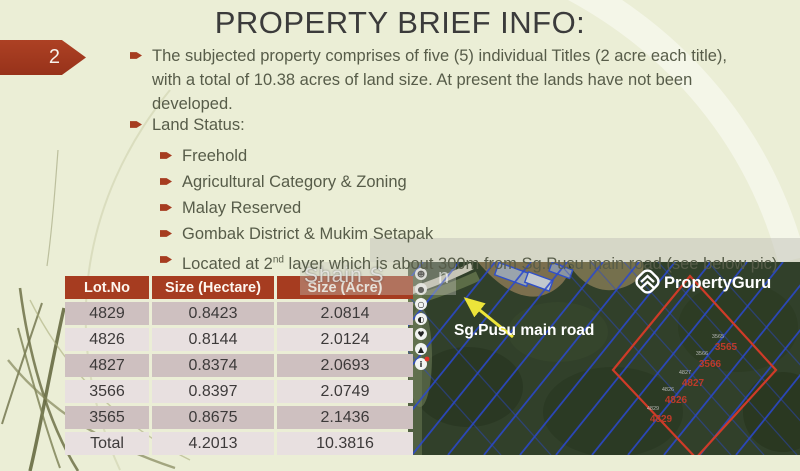 The image size is (800, 471). What do you see at coordinates (213, 287) in the screenshot?
I see `col-header-size-hectare: Size (Hectare)` at bounding box center [213, 287].